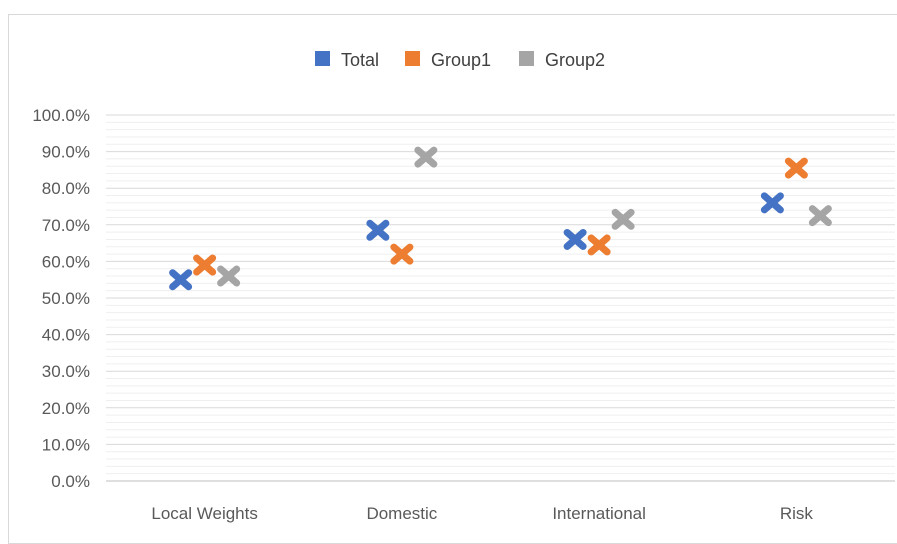 This screenshot has height=544, width=897. Describe the element at coordinates (575, 60) in the screenshot. I see `legend-label-group2: Group2` at that location.